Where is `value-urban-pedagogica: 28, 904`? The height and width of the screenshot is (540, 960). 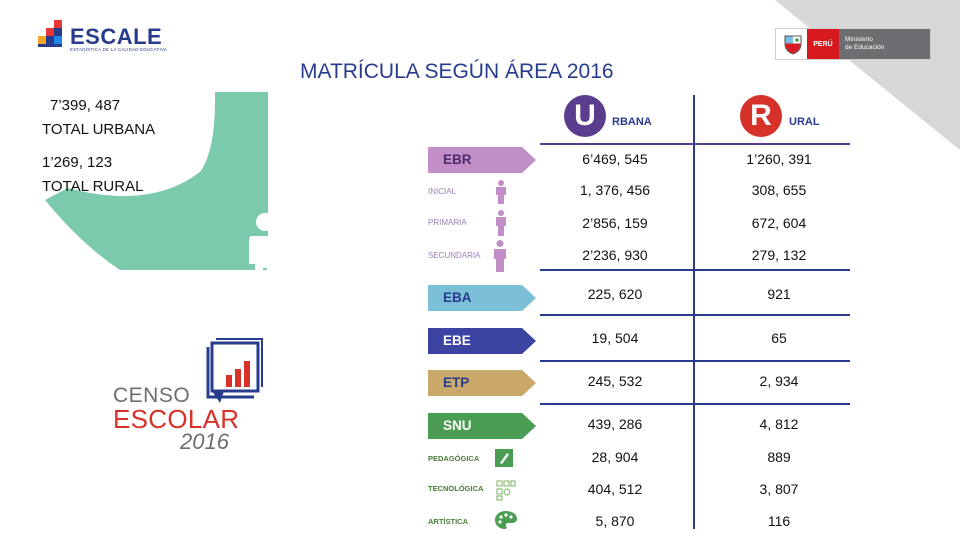
value-urban-pedagogica: 28, 904 is located at coordinates (615, 457).